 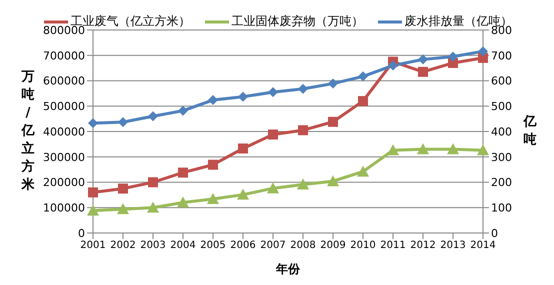 What do you see at coordinates (333, 246) in the screenshot?
I see `x-tick-label: 2009` at bounding box center [333, 246].